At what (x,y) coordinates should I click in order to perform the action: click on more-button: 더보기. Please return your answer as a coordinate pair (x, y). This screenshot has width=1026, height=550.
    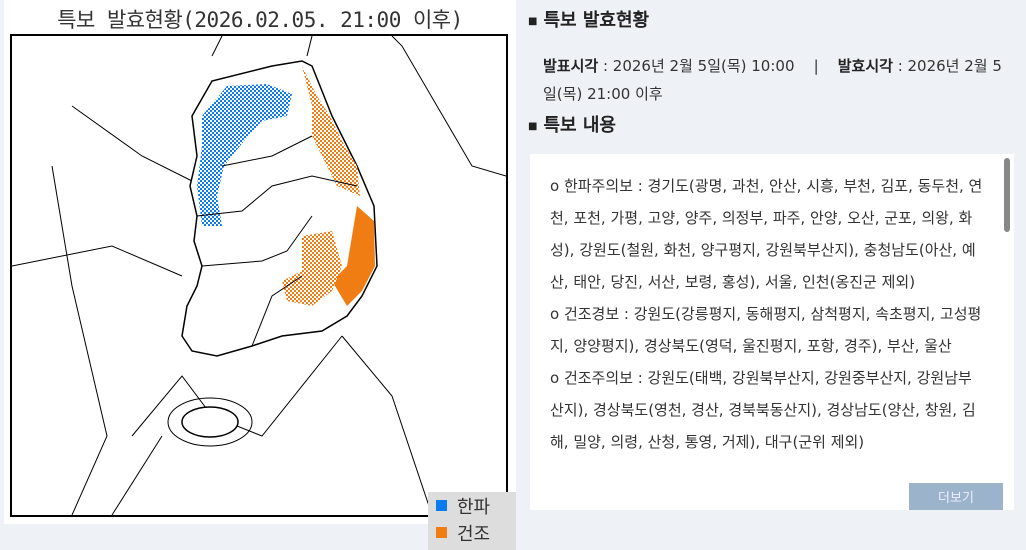
    Looking at the image, I should click on (956, 496).